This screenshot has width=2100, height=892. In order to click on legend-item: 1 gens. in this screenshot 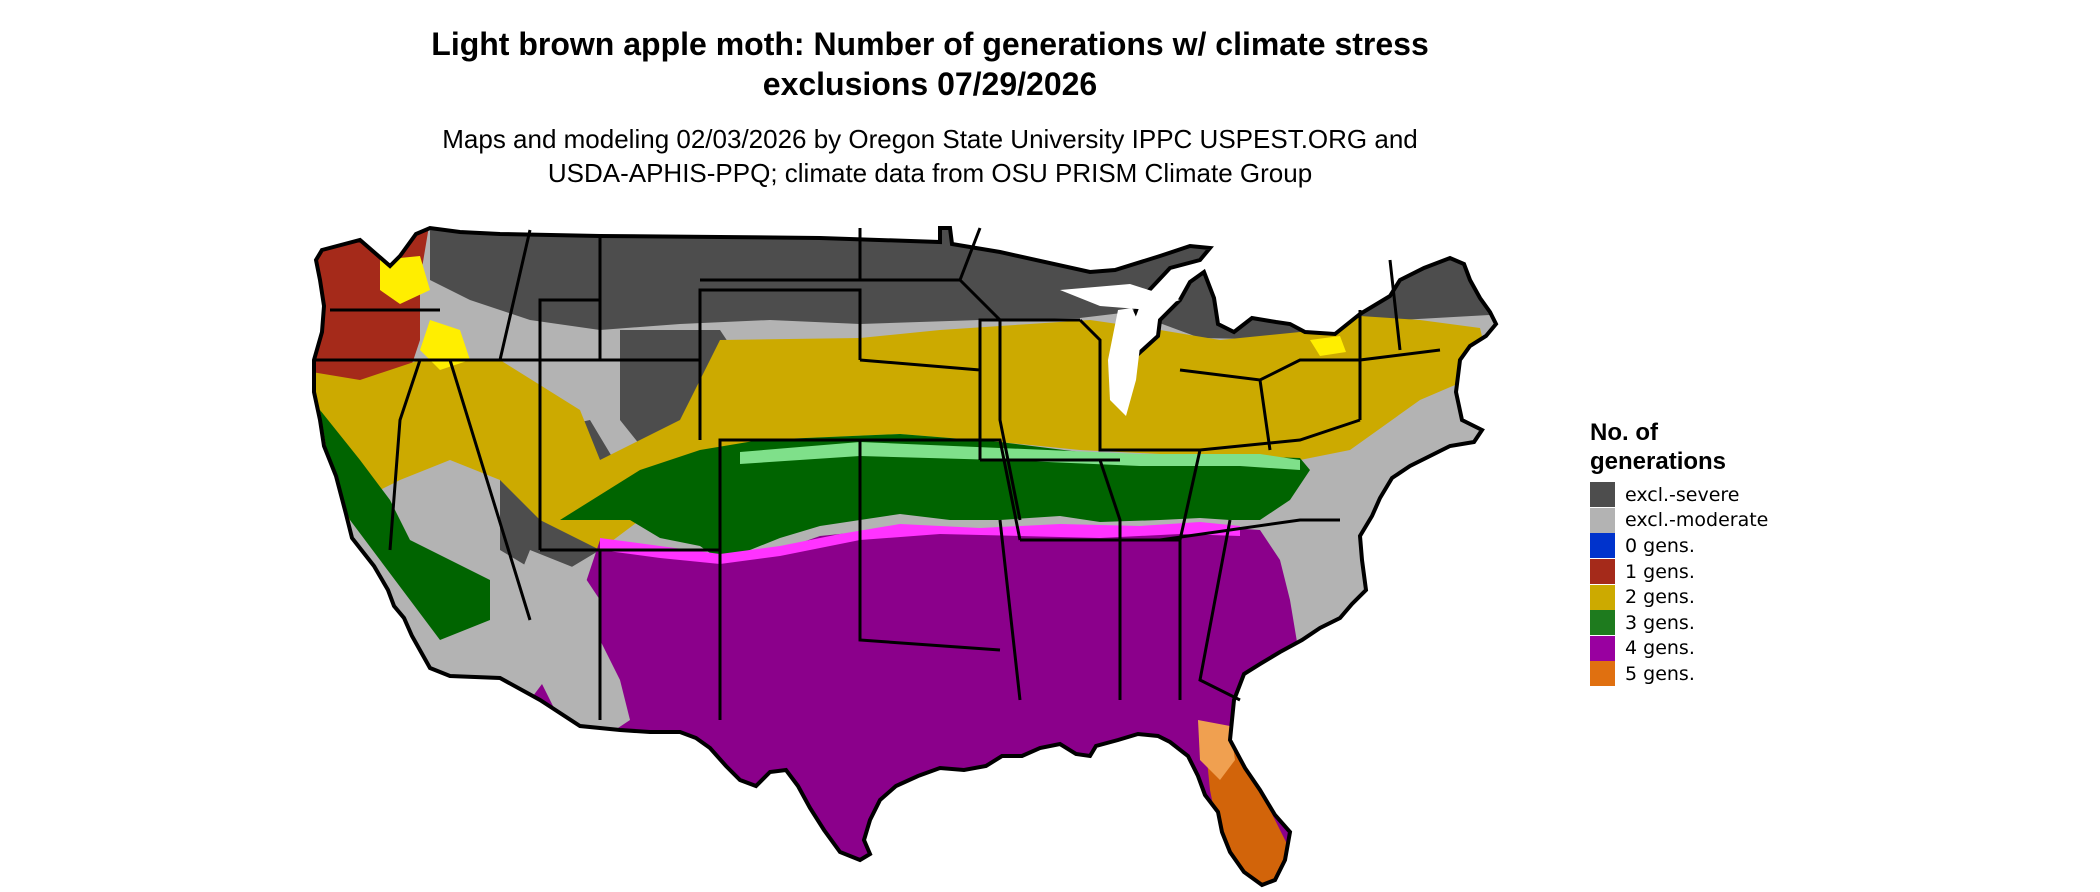, I will do `click(1679, 572)`.